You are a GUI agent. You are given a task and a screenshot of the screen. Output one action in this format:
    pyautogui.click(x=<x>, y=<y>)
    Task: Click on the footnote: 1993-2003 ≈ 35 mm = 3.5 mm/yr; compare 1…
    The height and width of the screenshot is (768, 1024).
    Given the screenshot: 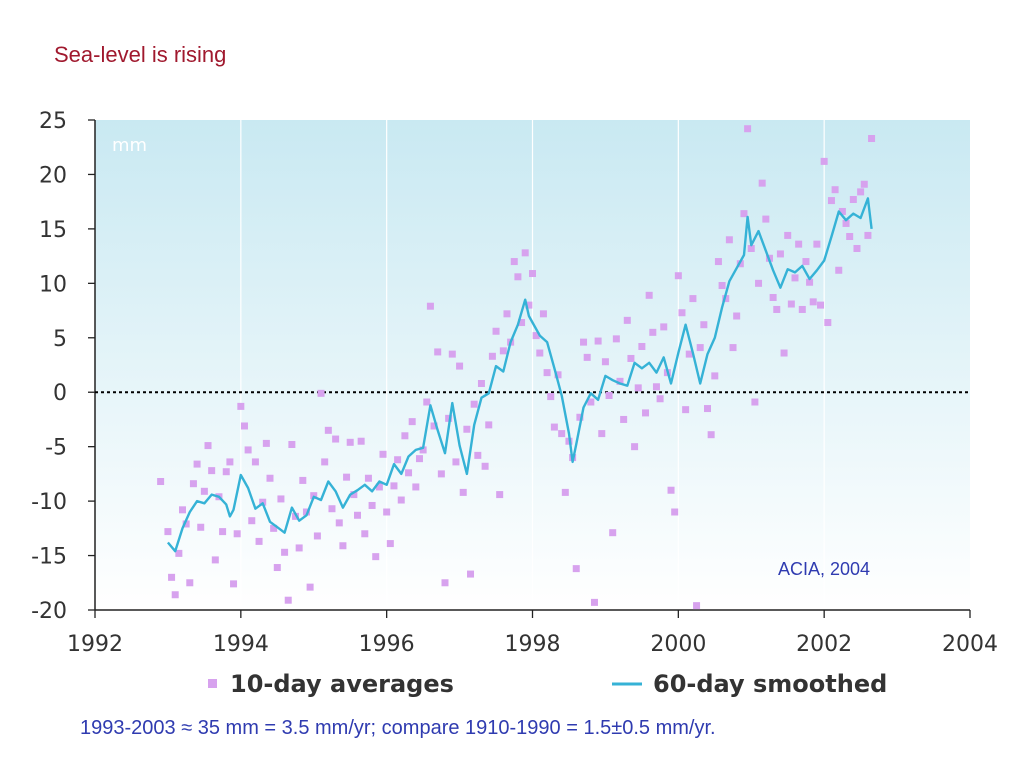 What is the action you would take?
    pyautogui.click(x=398, y=728)
    